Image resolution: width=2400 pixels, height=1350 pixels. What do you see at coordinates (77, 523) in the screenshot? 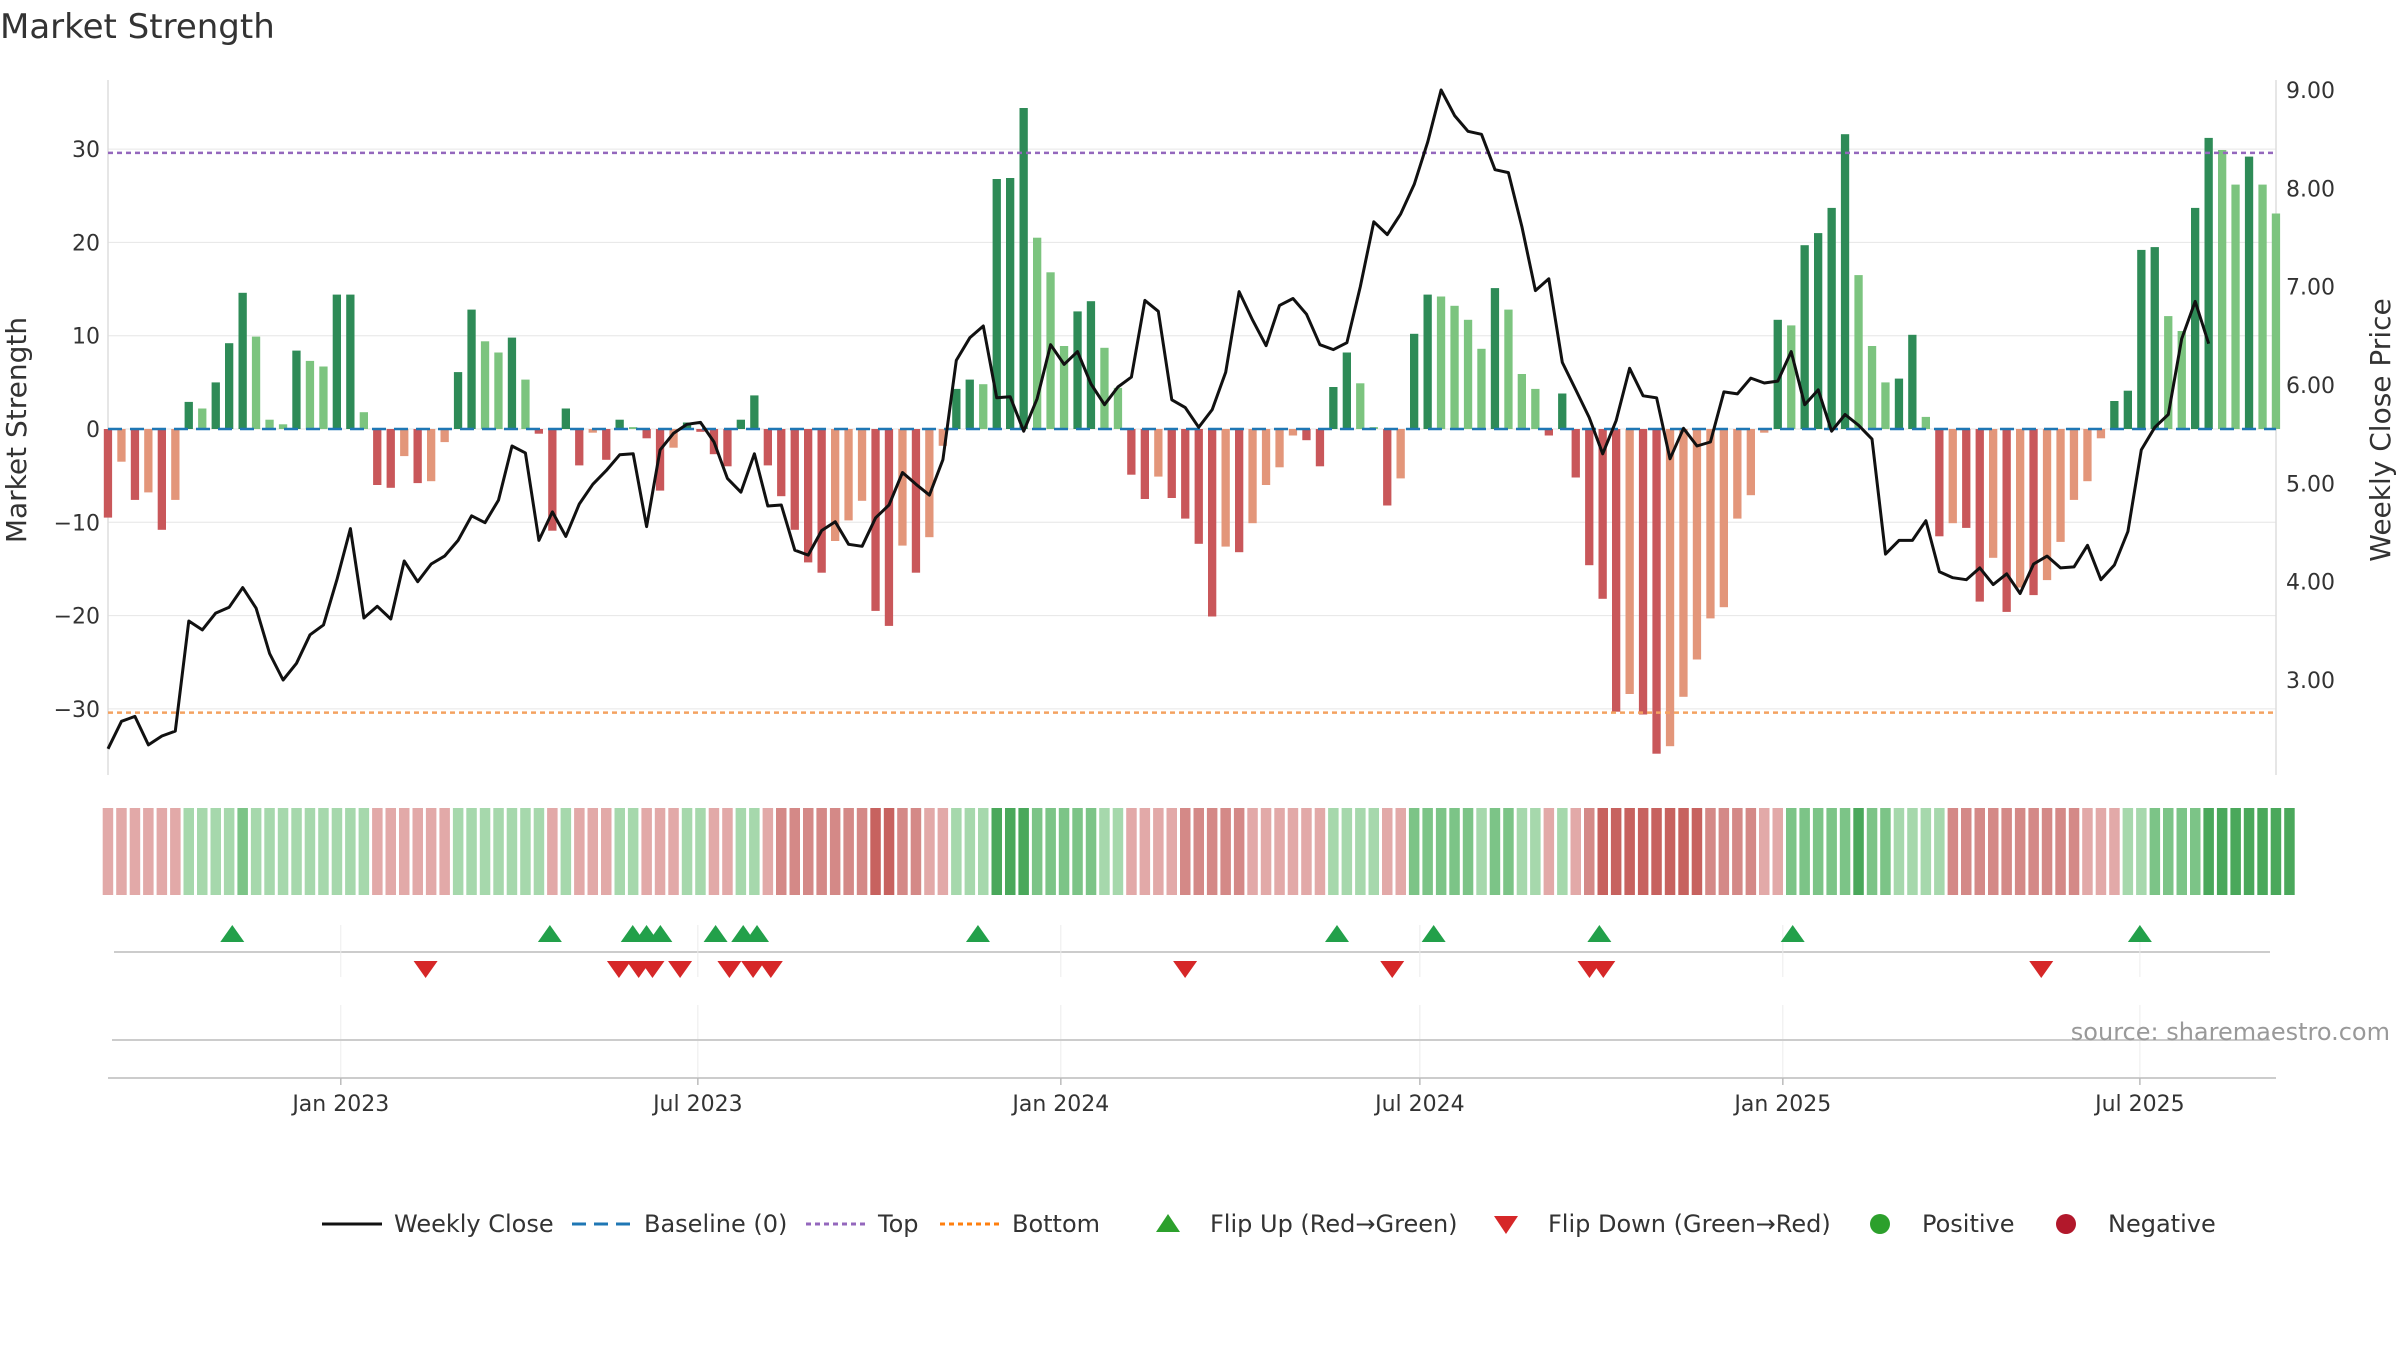
I see `y-tick-label: −10` at bounding box center [77, 523].